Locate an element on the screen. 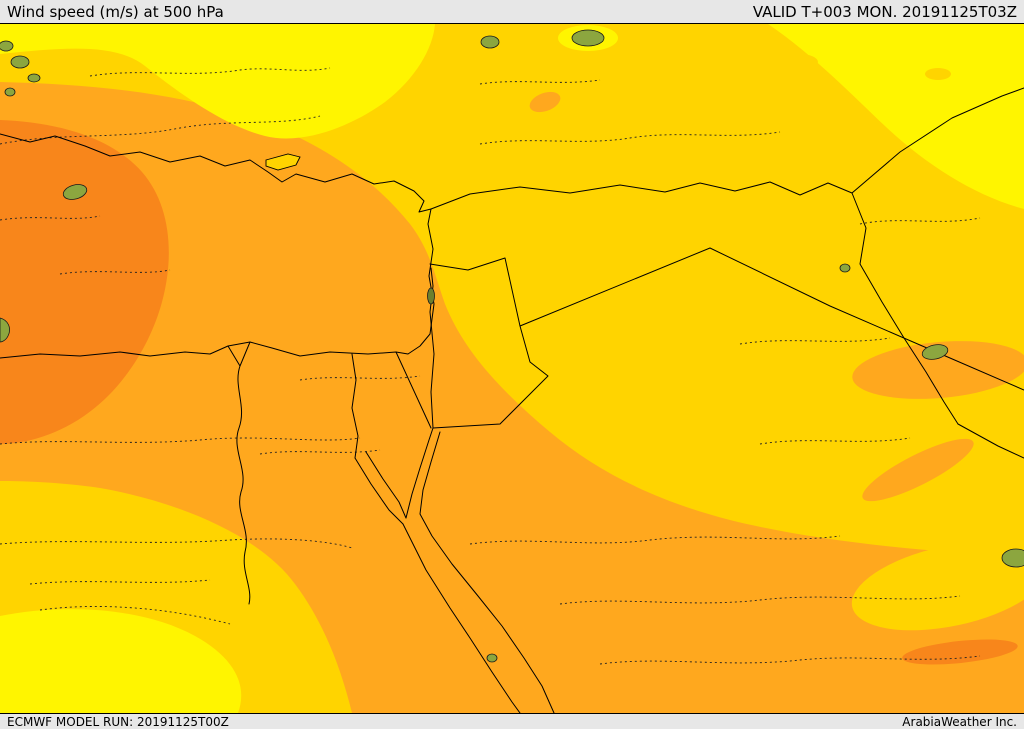 This screenshot has width=1024, height=729. gulf-of-aqaba-west-coast is located at coordinates (419, 473).